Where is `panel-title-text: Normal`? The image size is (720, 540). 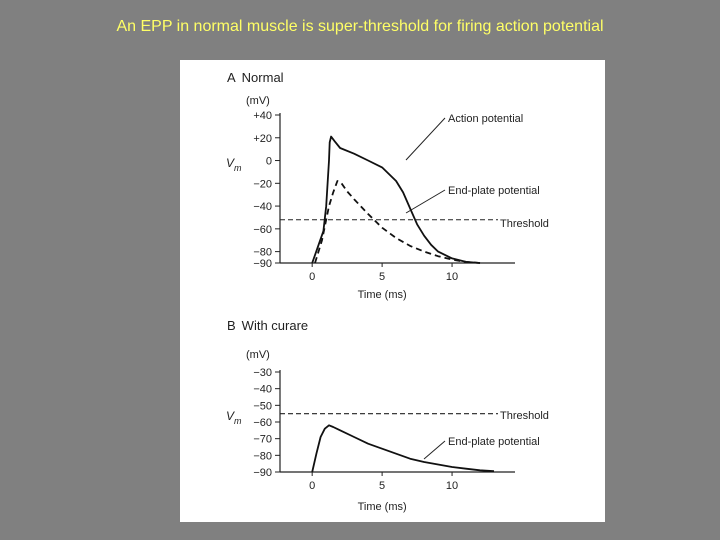
panel-title-text: Normal is located at coordinates (263, 77).